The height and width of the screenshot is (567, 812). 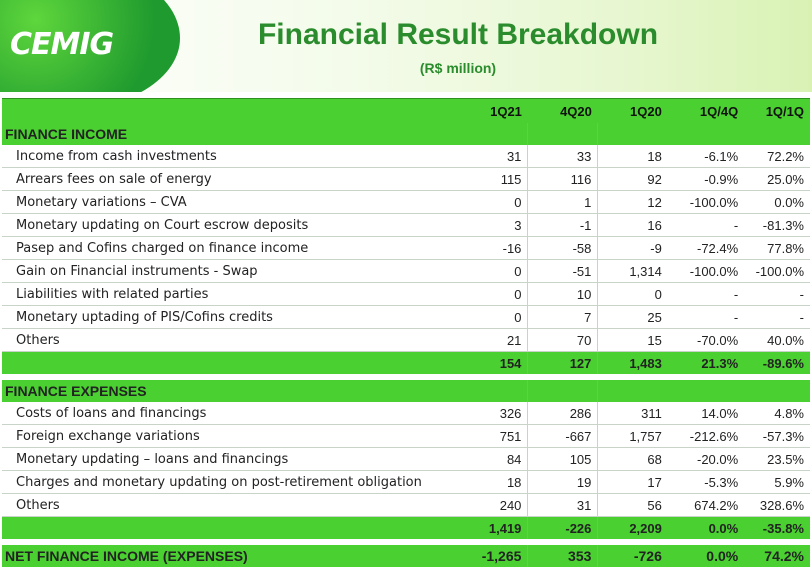 What do you see at coordinates (777, 556) in the screenshot?
I see `net-total-value: 74.2%` at bounding box center [777, 556].